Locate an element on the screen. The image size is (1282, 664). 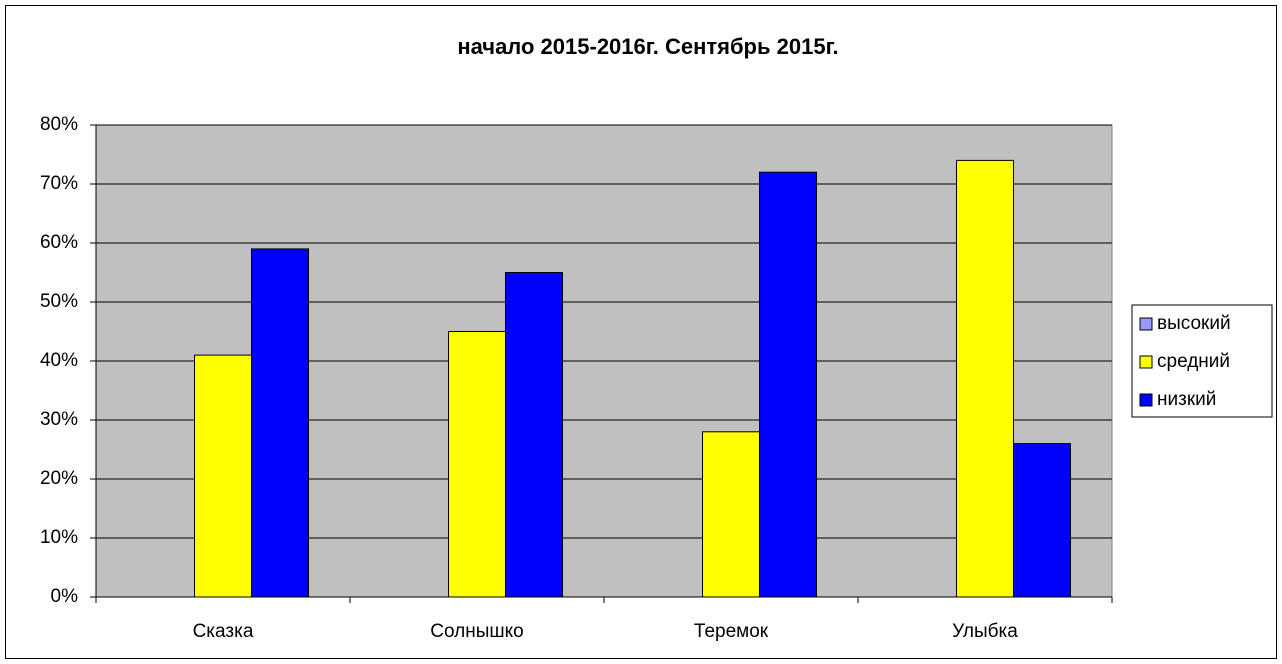
x-tick-label: Теремок is located at coordinates (731, 631).